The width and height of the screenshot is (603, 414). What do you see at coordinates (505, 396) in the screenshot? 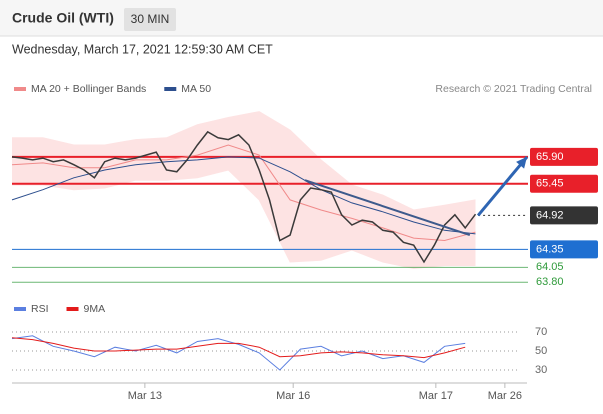
I see `x-tick-label: Mar 26` at bounding box center [505, 396].